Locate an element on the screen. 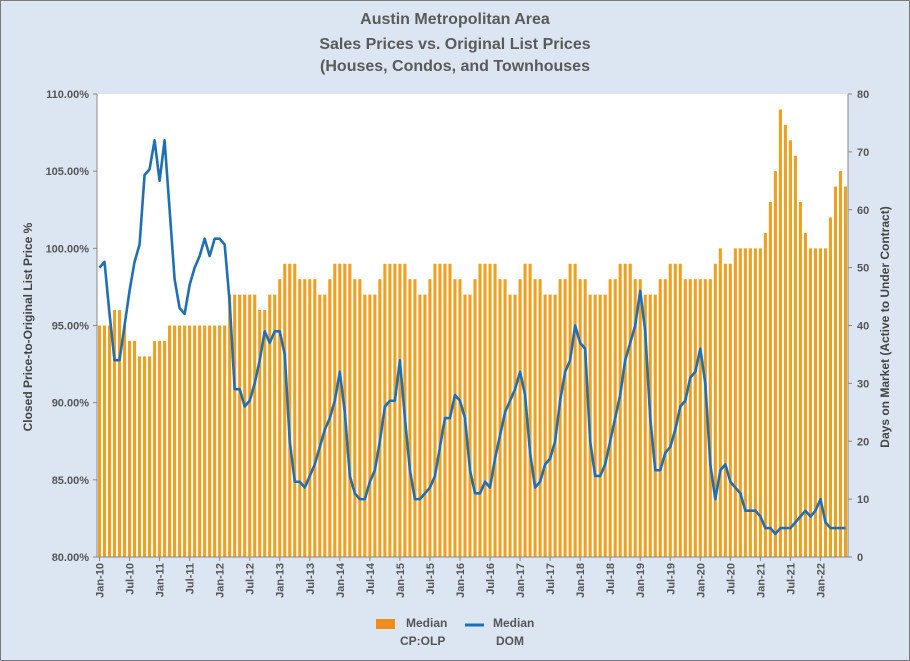  legend-line-label-1: Median is located at coordinates (513, 623).